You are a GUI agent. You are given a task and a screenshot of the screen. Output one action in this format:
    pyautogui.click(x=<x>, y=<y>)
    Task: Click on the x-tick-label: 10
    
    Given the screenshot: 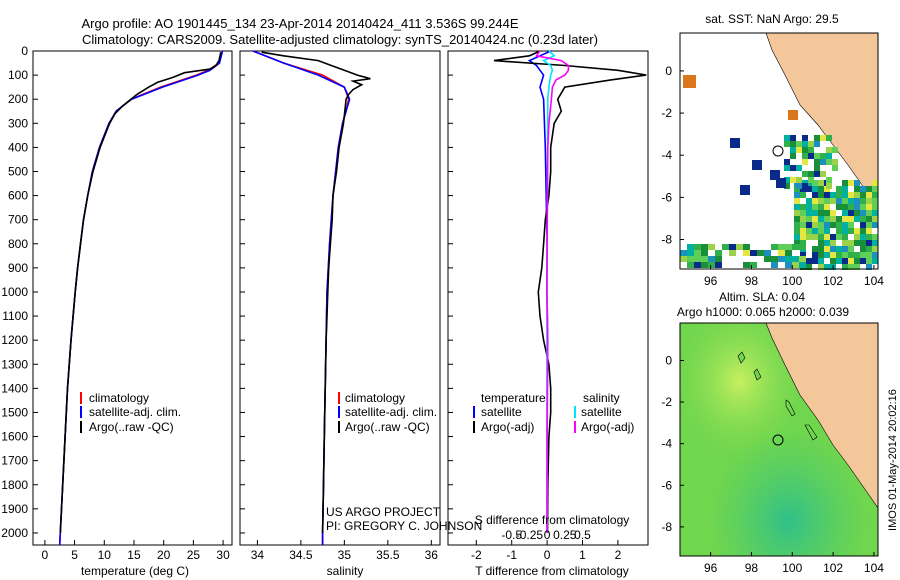 What is the action you would take?
    pyautogui.click(x=105, y=555)
    